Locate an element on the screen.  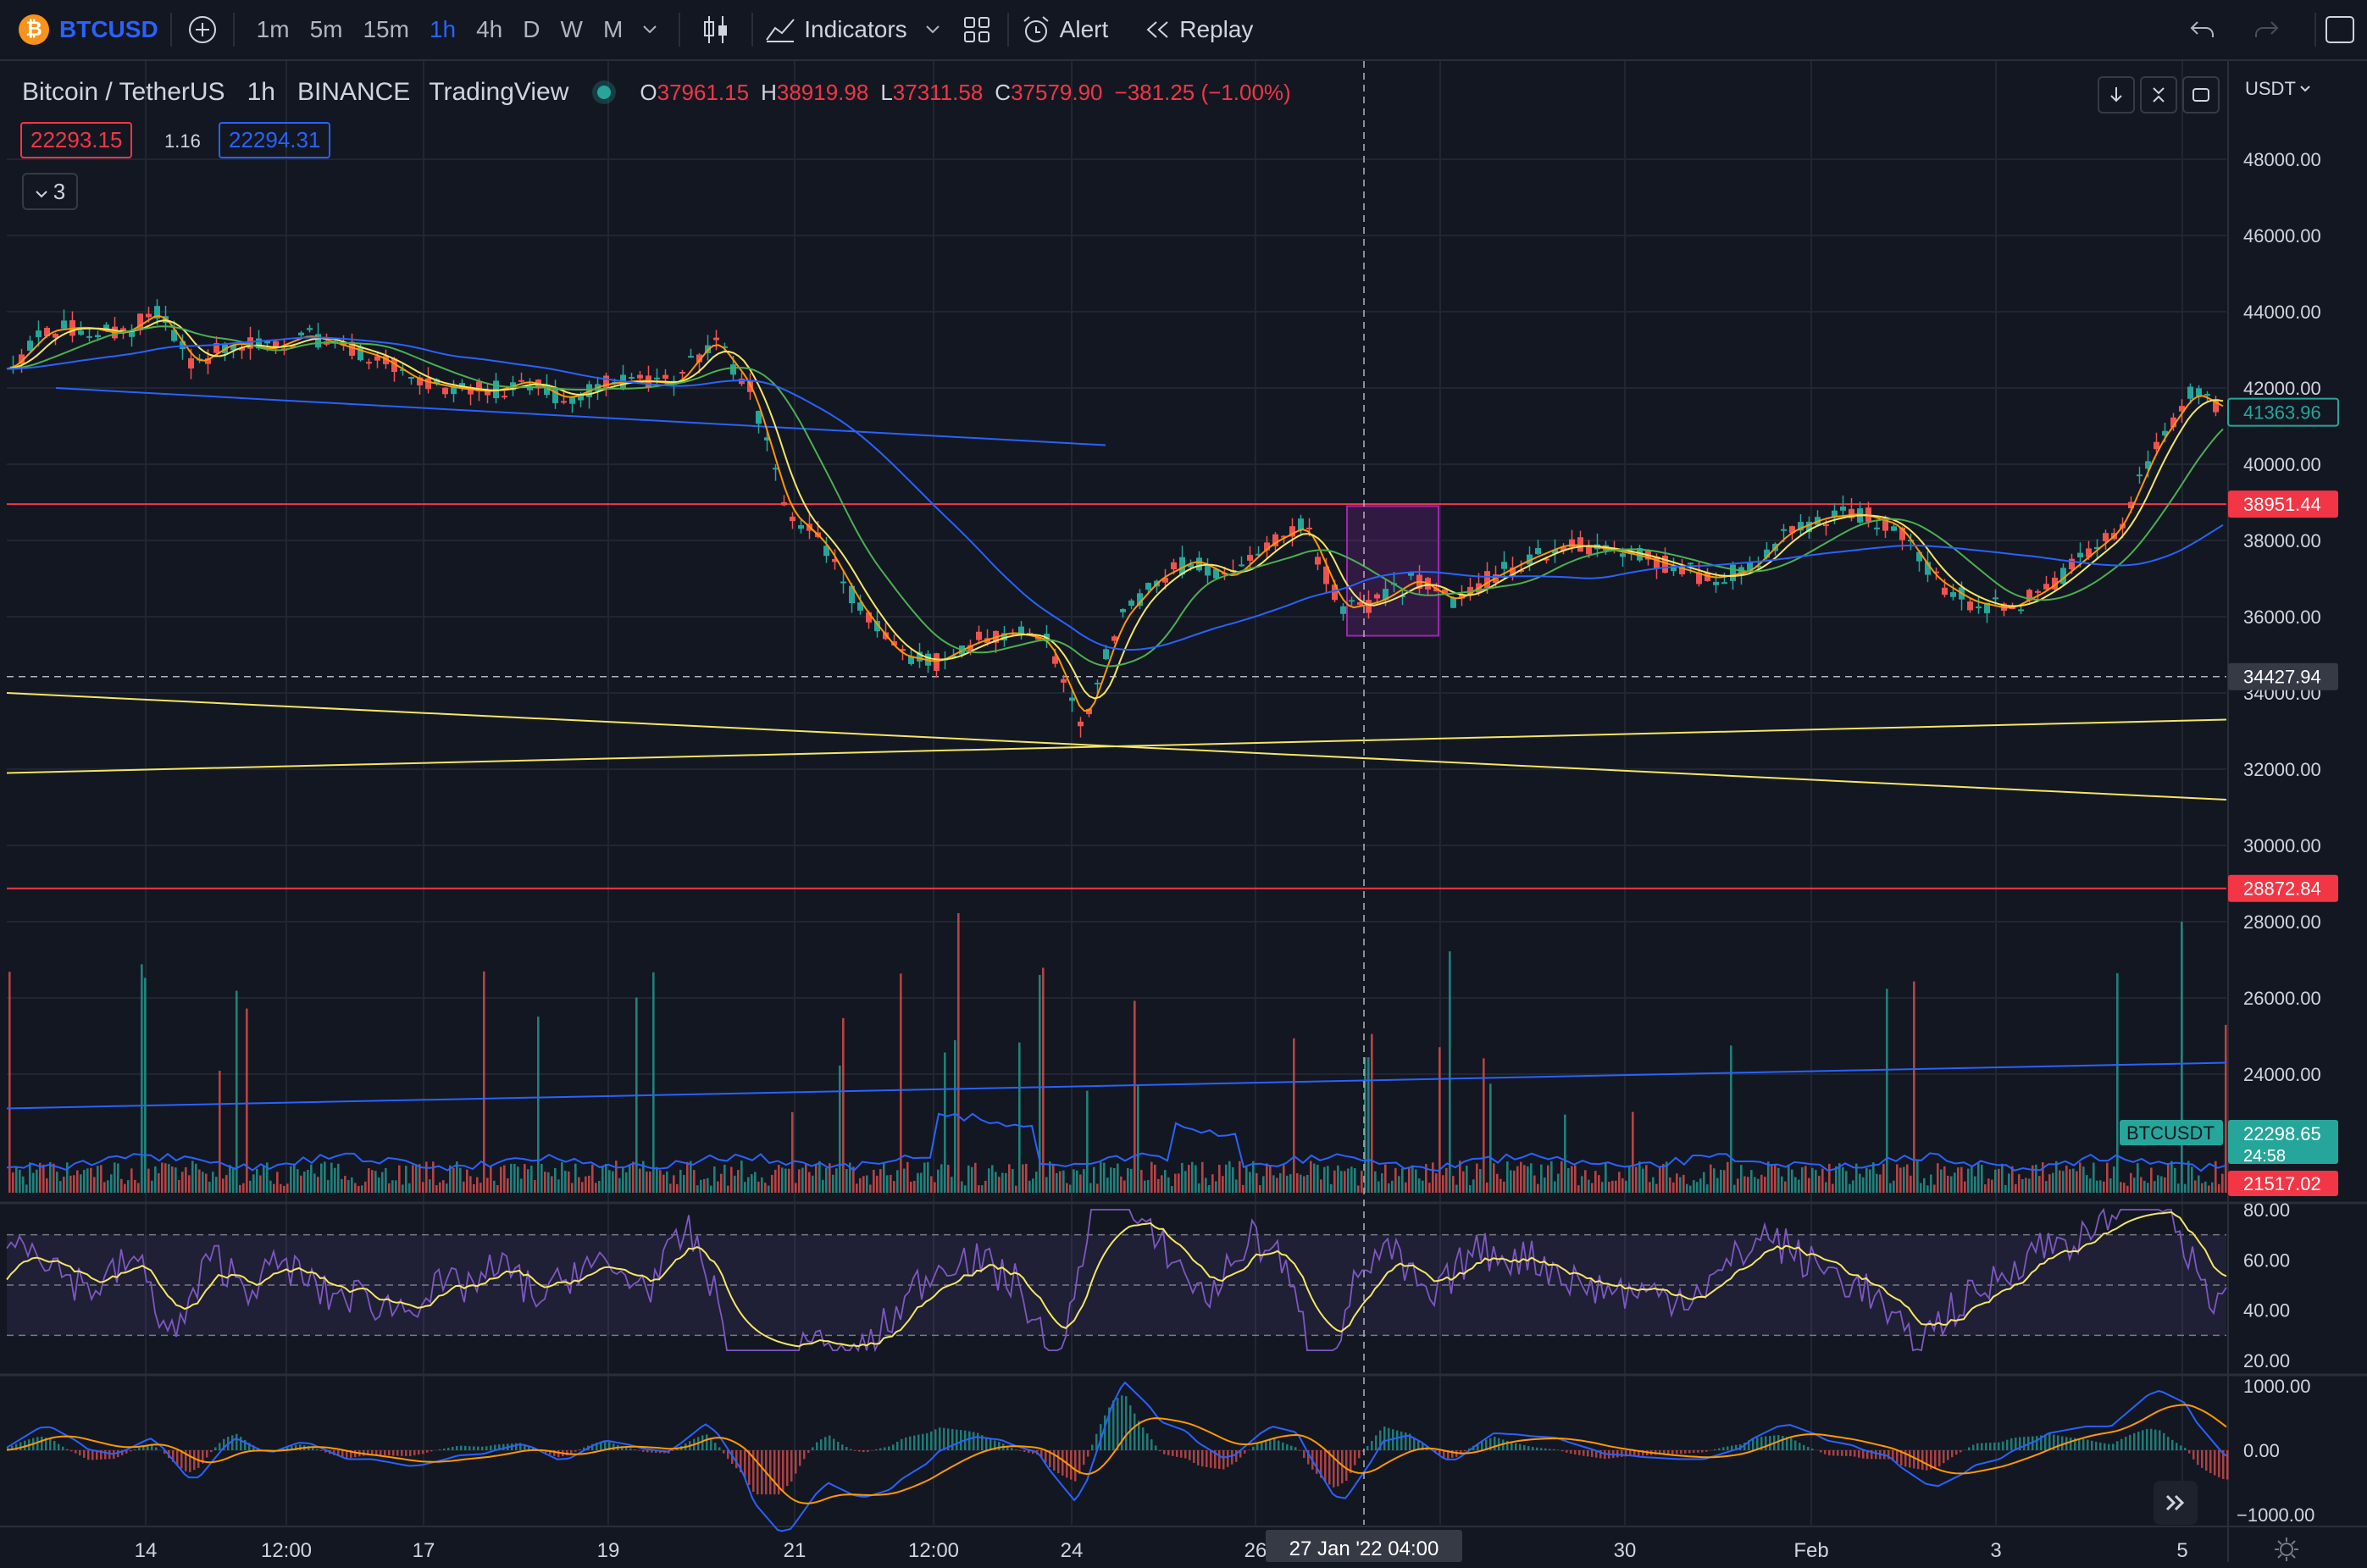
symbol-search: ₿ BTCUSD is located at coordinates (89, 29).